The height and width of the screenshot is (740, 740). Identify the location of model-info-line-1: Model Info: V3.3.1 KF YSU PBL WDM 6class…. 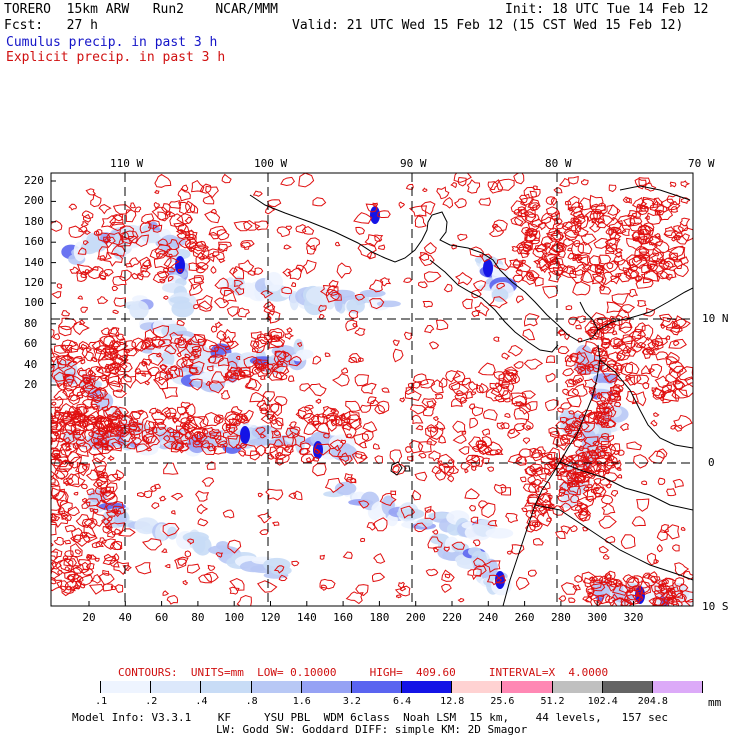
(370, 717).